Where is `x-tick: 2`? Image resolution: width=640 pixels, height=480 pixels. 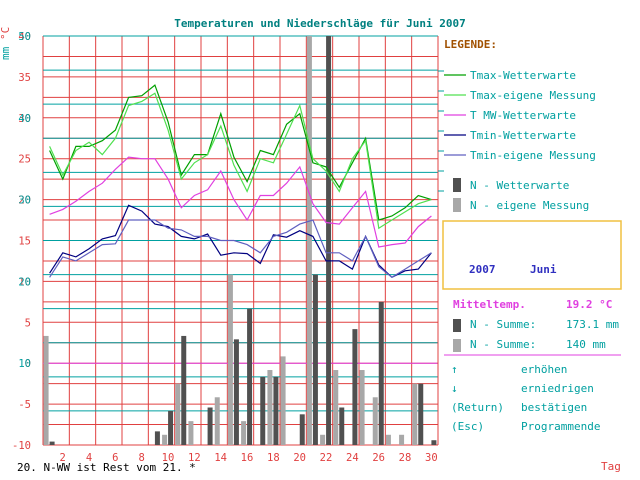
x-tick: 2 is located at coordinates (63, 458).